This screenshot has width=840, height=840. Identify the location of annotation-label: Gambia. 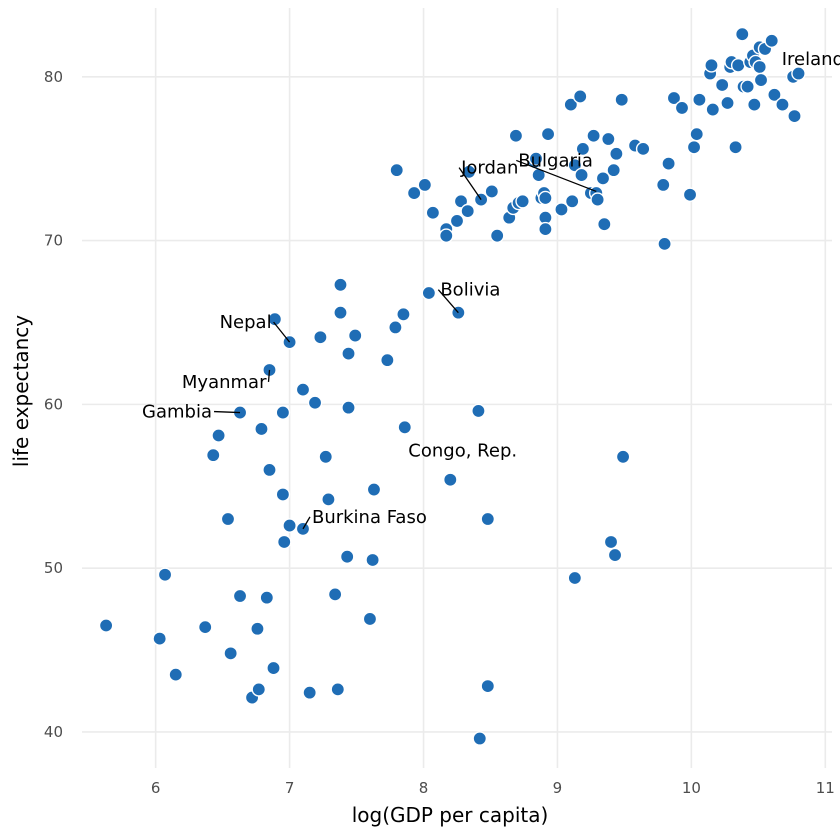
(177, 412).